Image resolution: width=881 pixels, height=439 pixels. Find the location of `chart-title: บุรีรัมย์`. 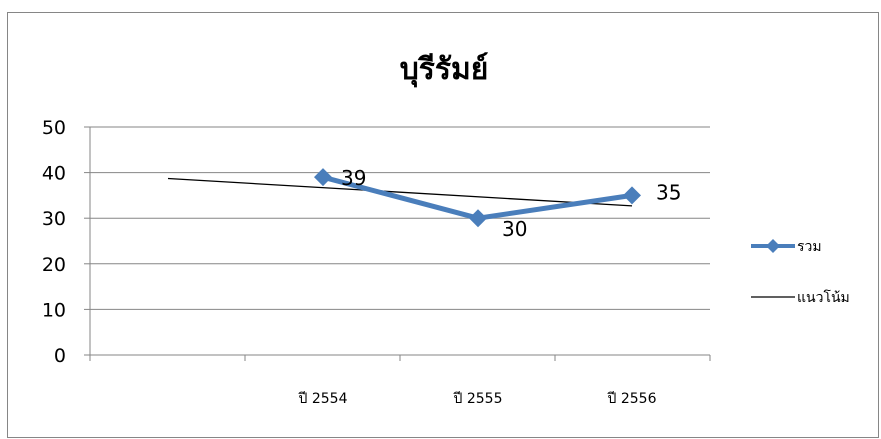

chart-title: บุรีรัมย์ is located at coordinates (444, 70).